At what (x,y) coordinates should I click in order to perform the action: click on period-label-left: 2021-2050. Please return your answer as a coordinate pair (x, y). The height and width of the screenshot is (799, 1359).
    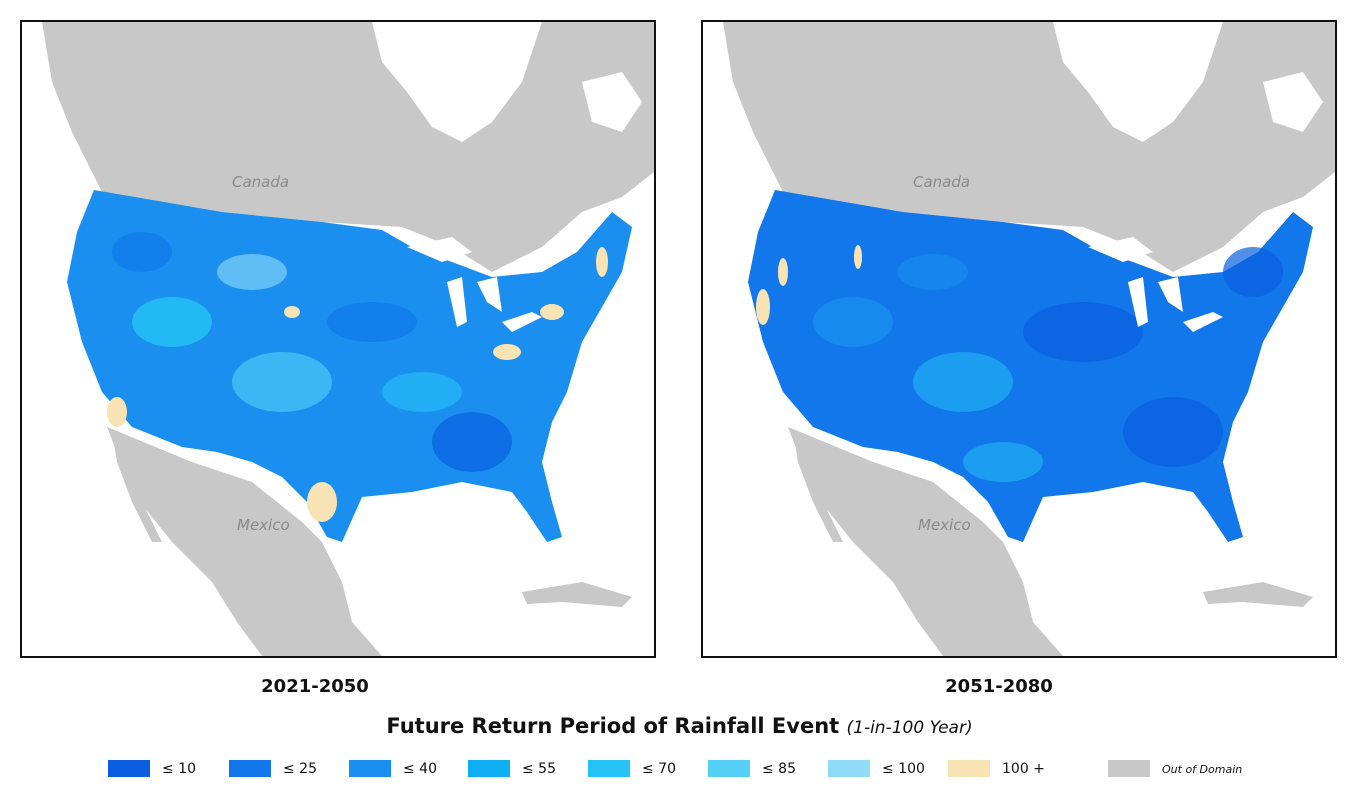
    Looking at the image, I should click on (315, 686).